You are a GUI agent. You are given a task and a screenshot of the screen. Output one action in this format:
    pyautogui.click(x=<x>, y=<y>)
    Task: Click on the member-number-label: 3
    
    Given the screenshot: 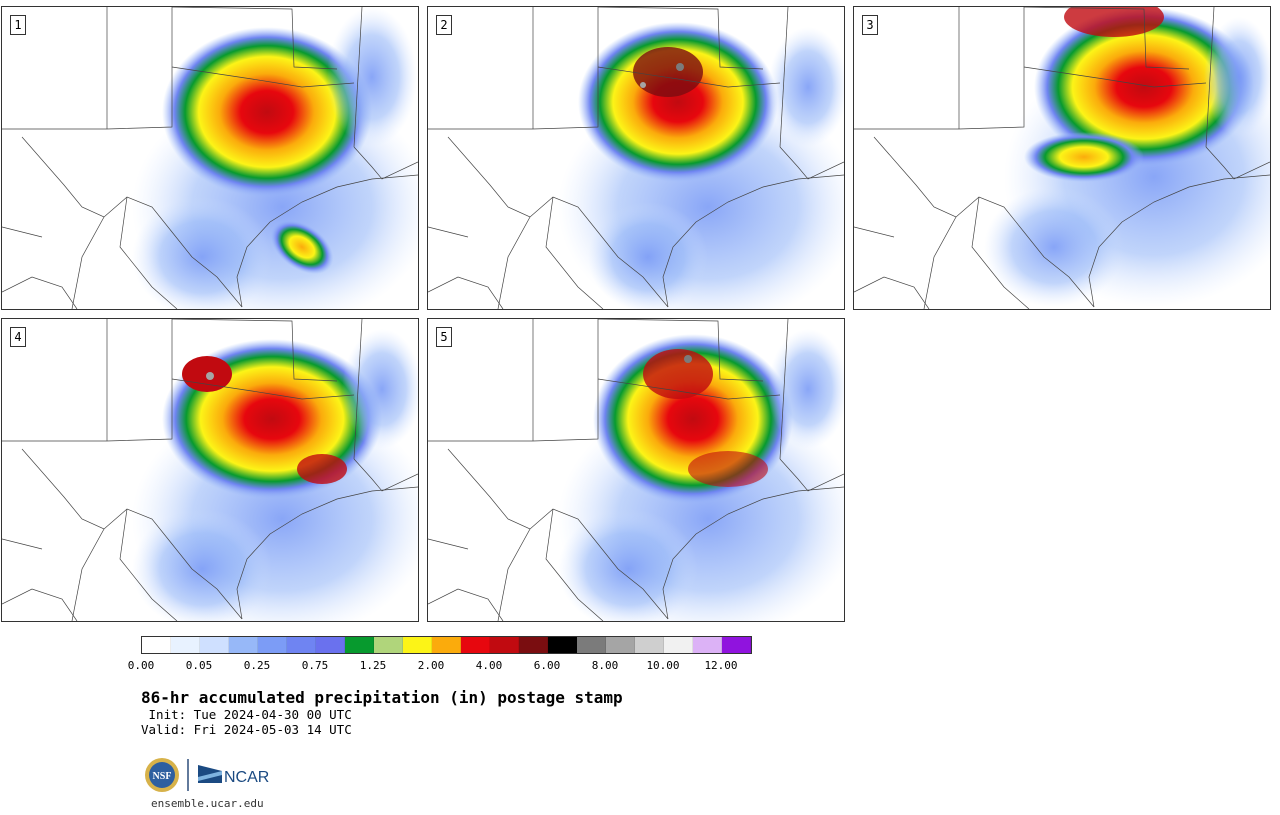 What is the action you would take?
    pyautogui.click(x=870, y=25)
    